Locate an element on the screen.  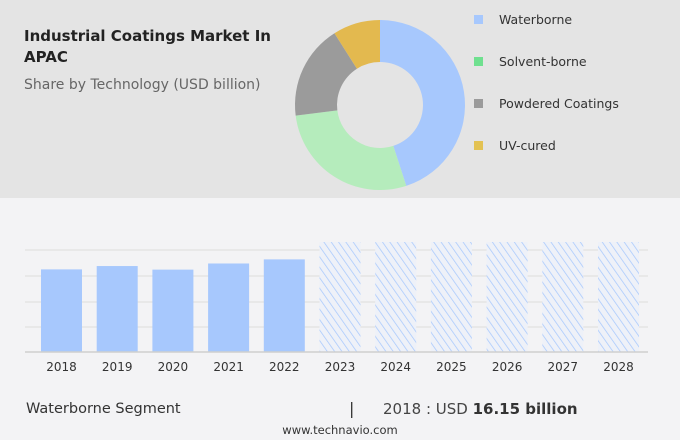
year-label: 2018 : USD is located at coordinates (428, 409).